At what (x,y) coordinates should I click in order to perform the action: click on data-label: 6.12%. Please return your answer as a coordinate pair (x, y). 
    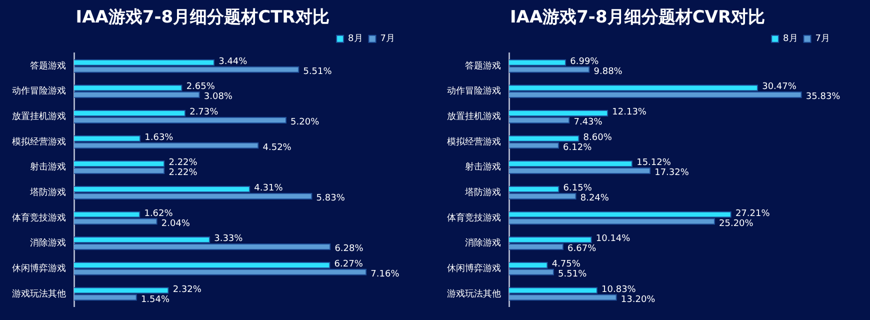
    Looking at the image, I should click on (577, 147).